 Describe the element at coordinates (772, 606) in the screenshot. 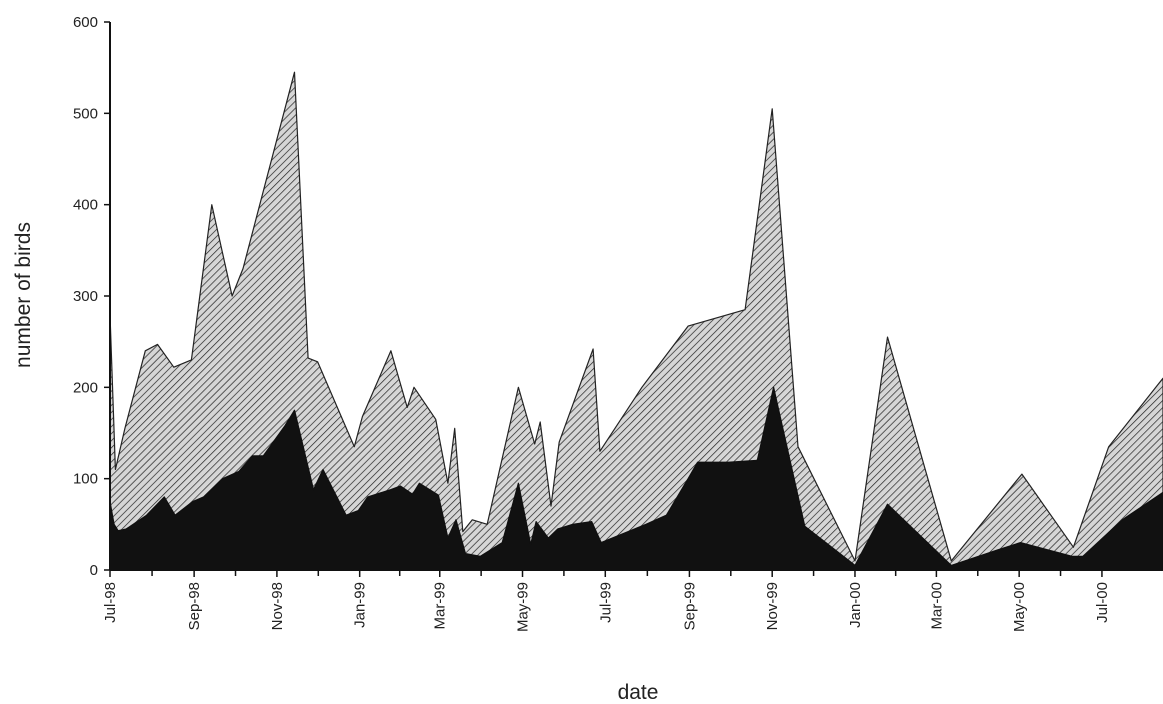

I see `x-tick-label: Nov-99` at that location.